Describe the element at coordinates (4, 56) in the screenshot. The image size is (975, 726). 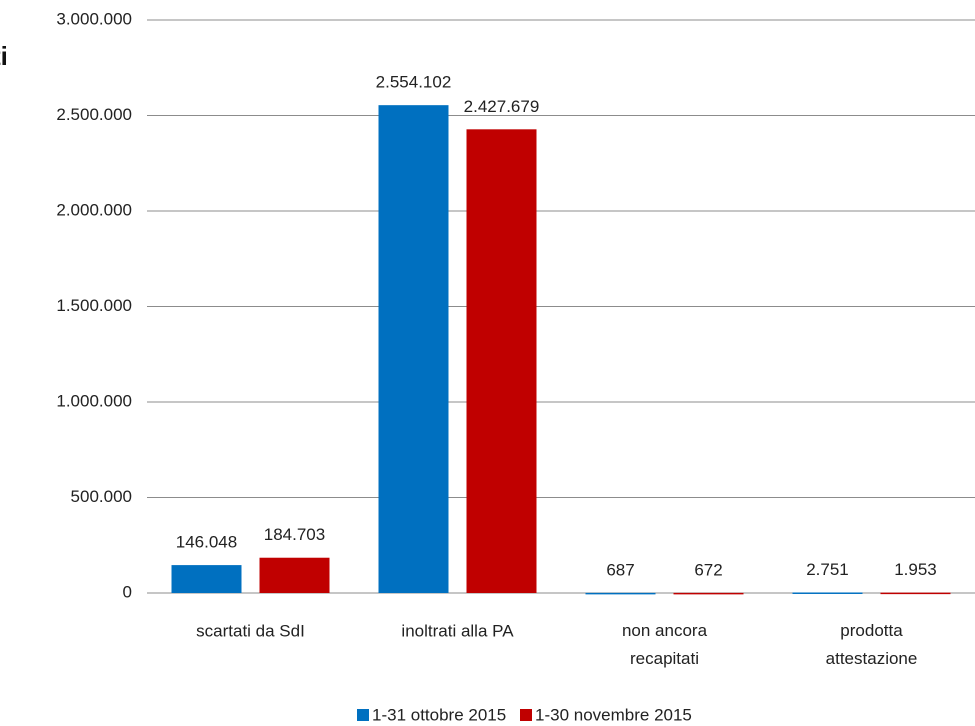
I see `chart-title: ti` at that location.